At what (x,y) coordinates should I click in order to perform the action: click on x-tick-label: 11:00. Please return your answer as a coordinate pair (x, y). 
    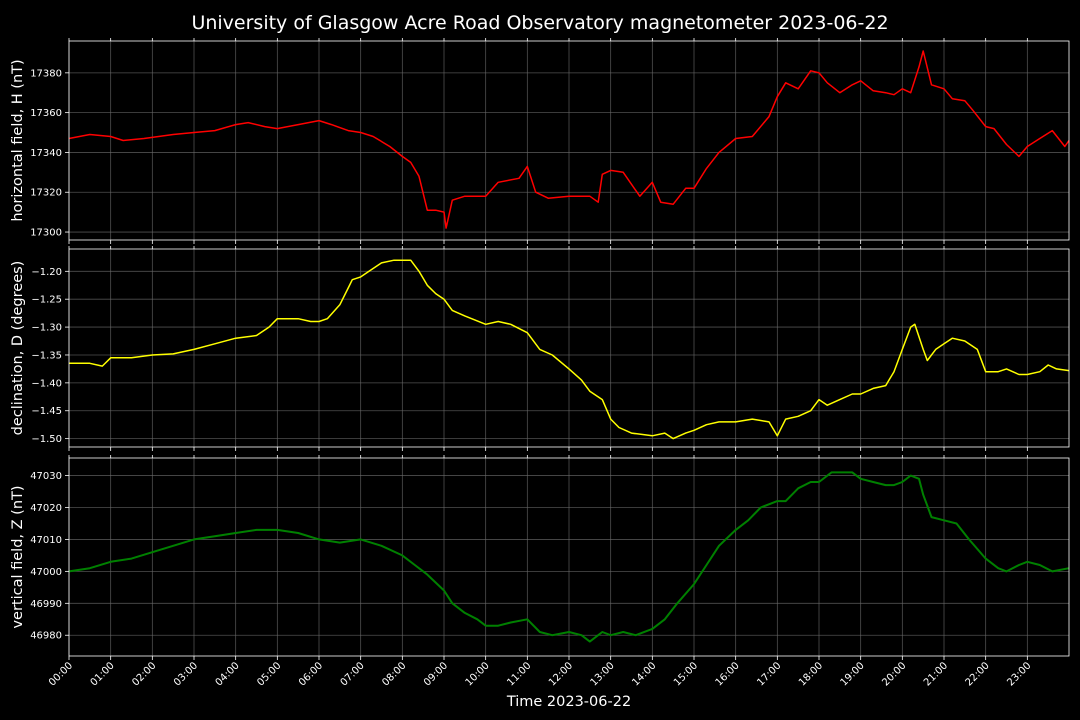
    Looking at the image, I should click on (519, 674).